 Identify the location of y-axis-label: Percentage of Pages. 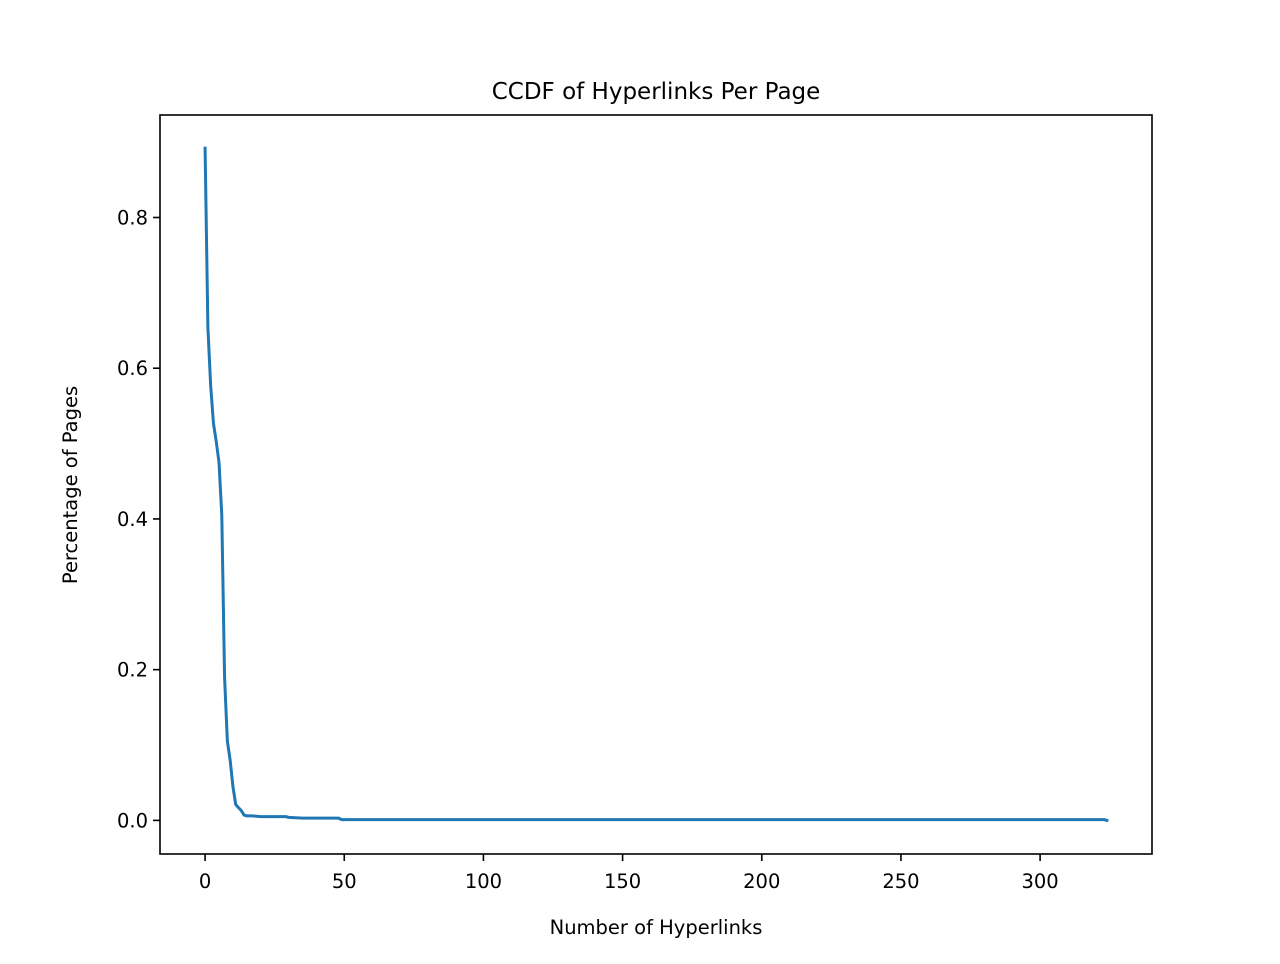
(70, 485).